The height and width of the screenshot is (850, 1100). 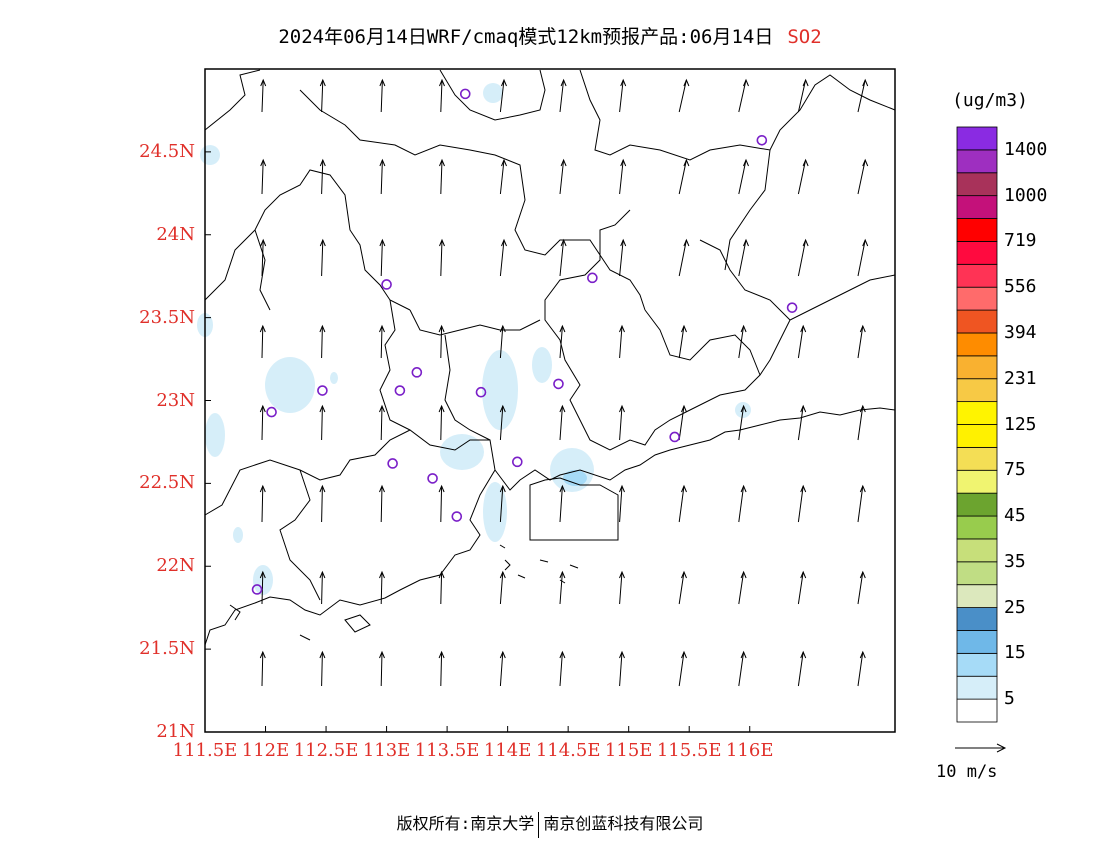 I want to click on footer-right: 南京创蓝科技有限公司, so click(x=623, y=823).